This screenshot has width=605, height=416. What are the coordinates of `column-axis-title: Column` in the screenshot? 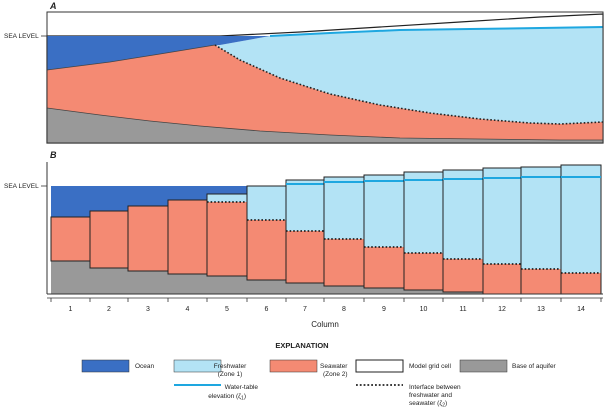 It's located at (325, 324).